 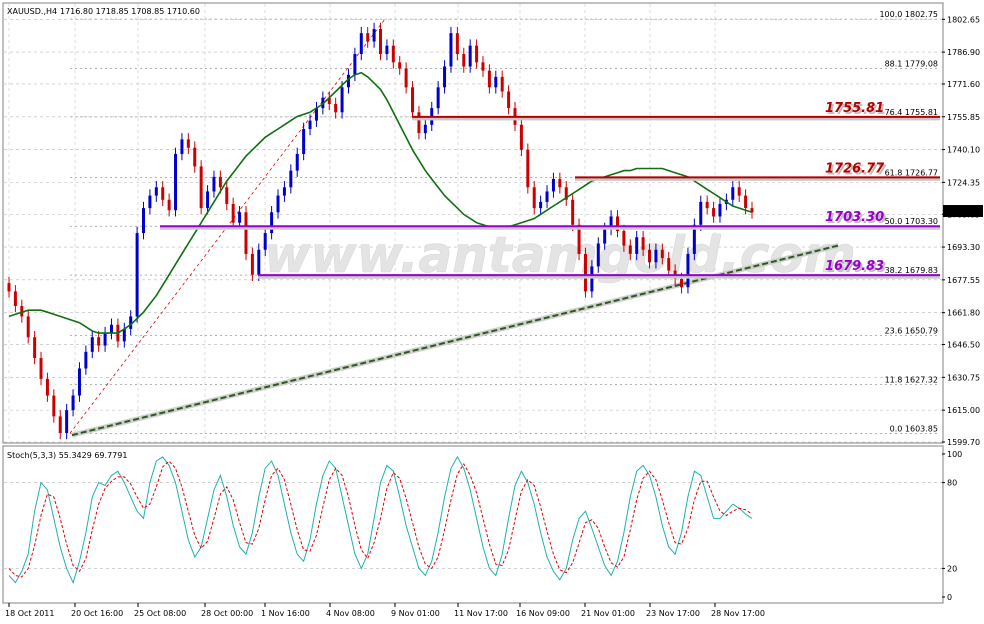 I want to click on stoch-header: Stoch(5,3,3) 55.3429 69.7791, so click(x=67, y=455).